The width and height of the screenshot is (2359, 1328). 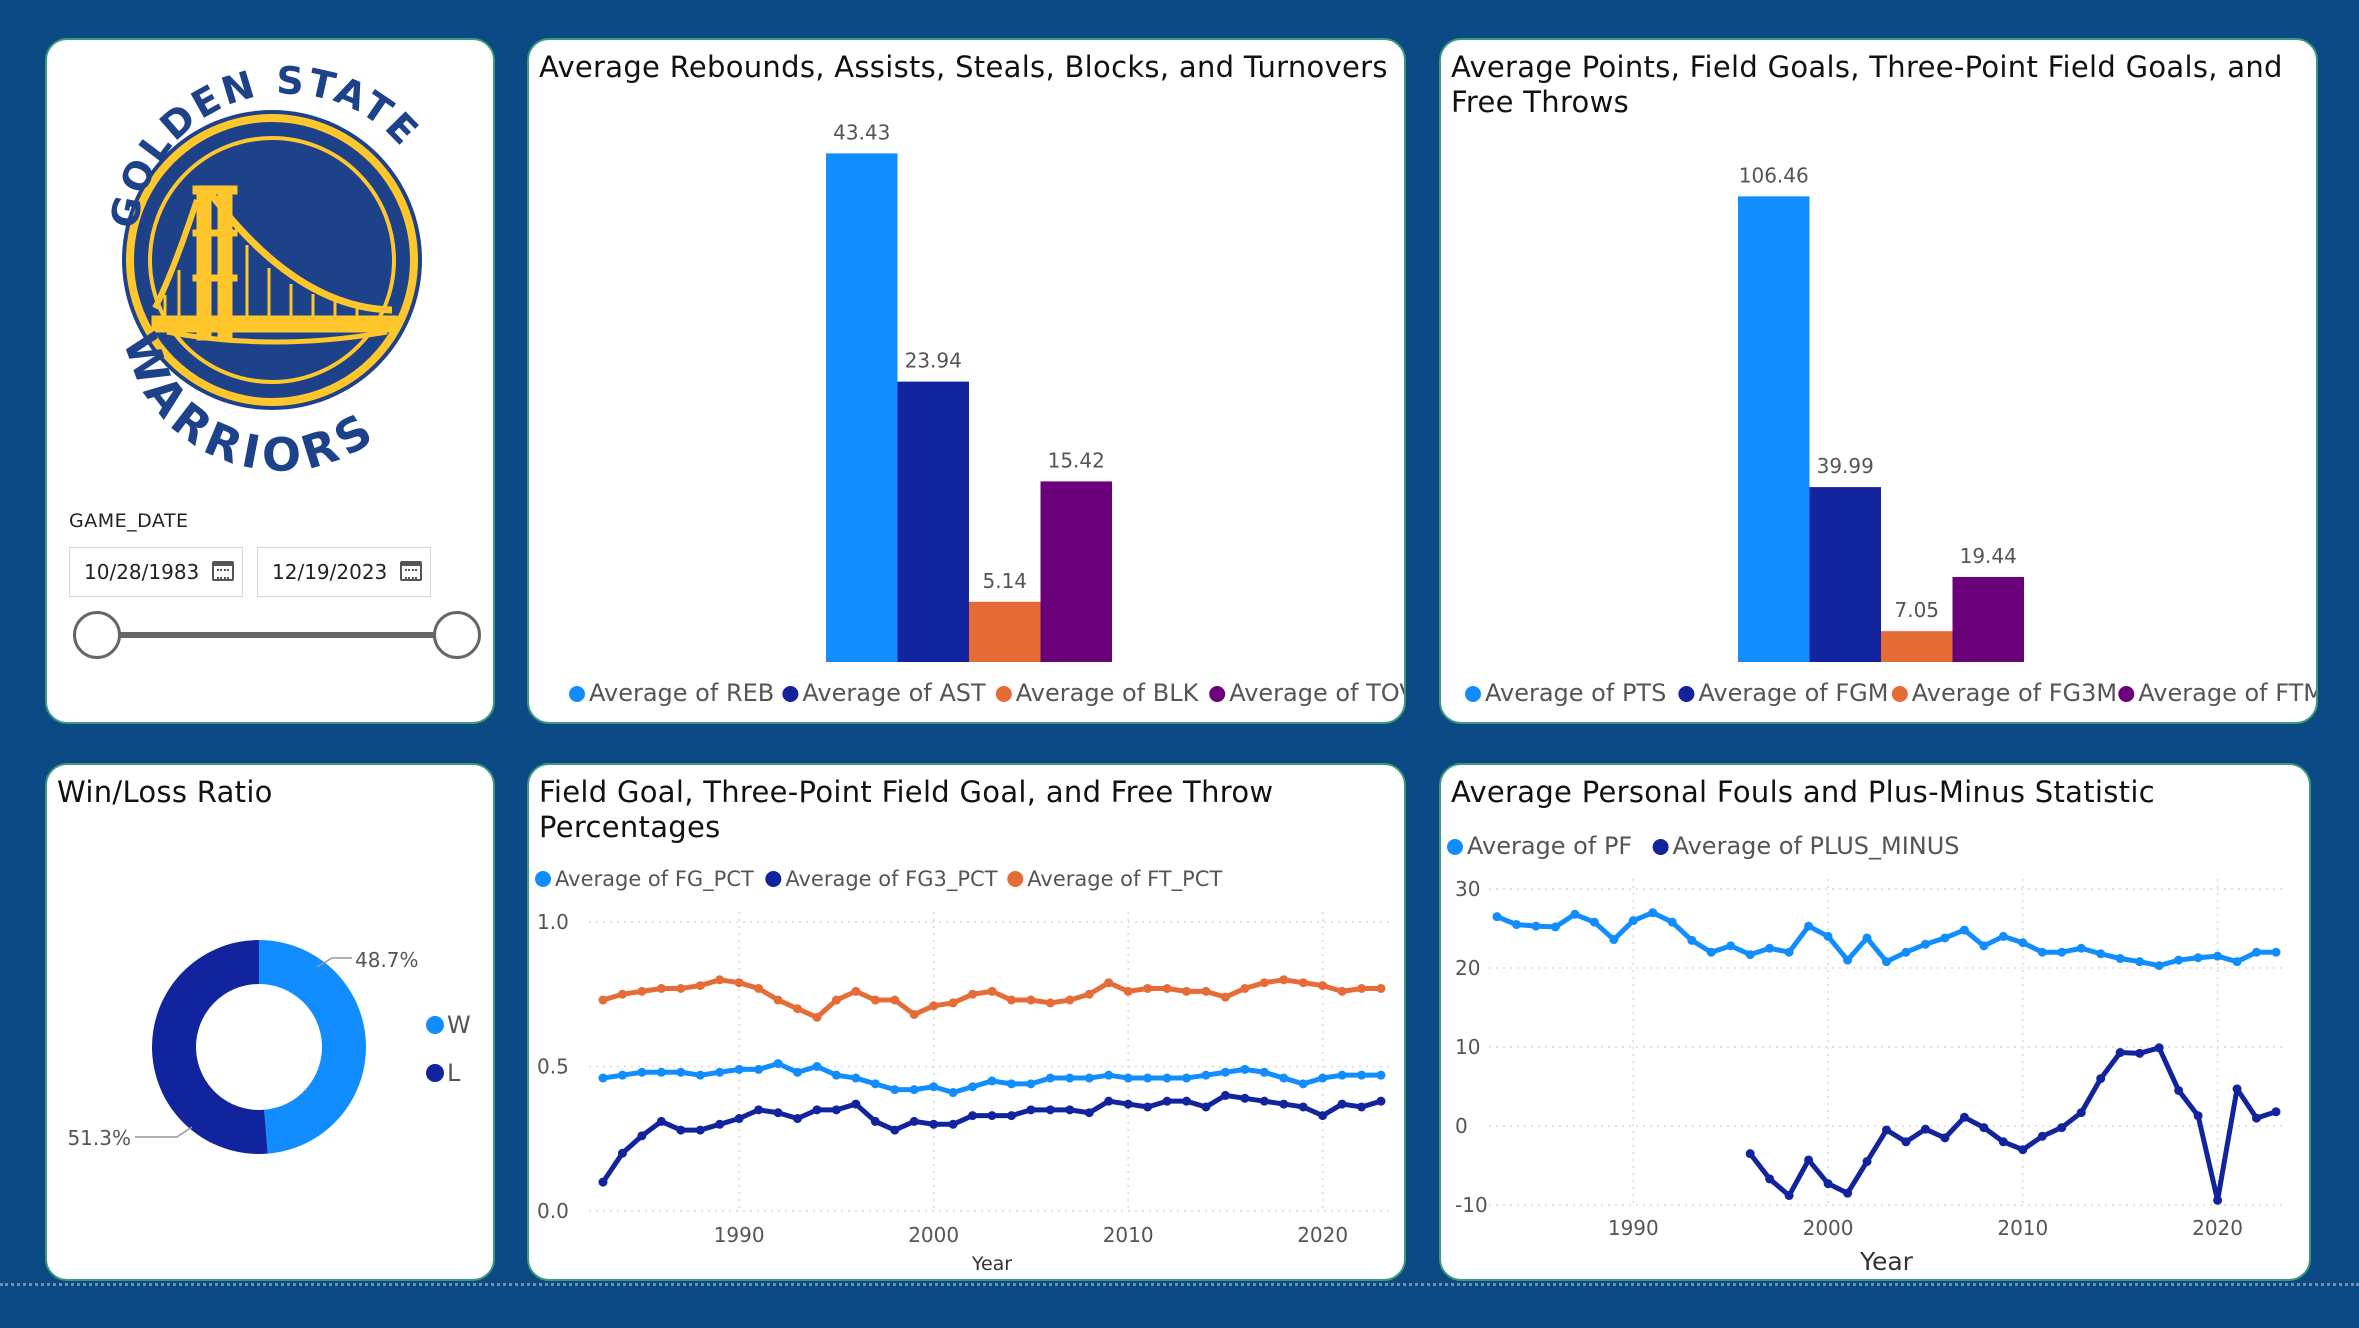 I want to click on slider-end-handle, so click(x=457, y=635).